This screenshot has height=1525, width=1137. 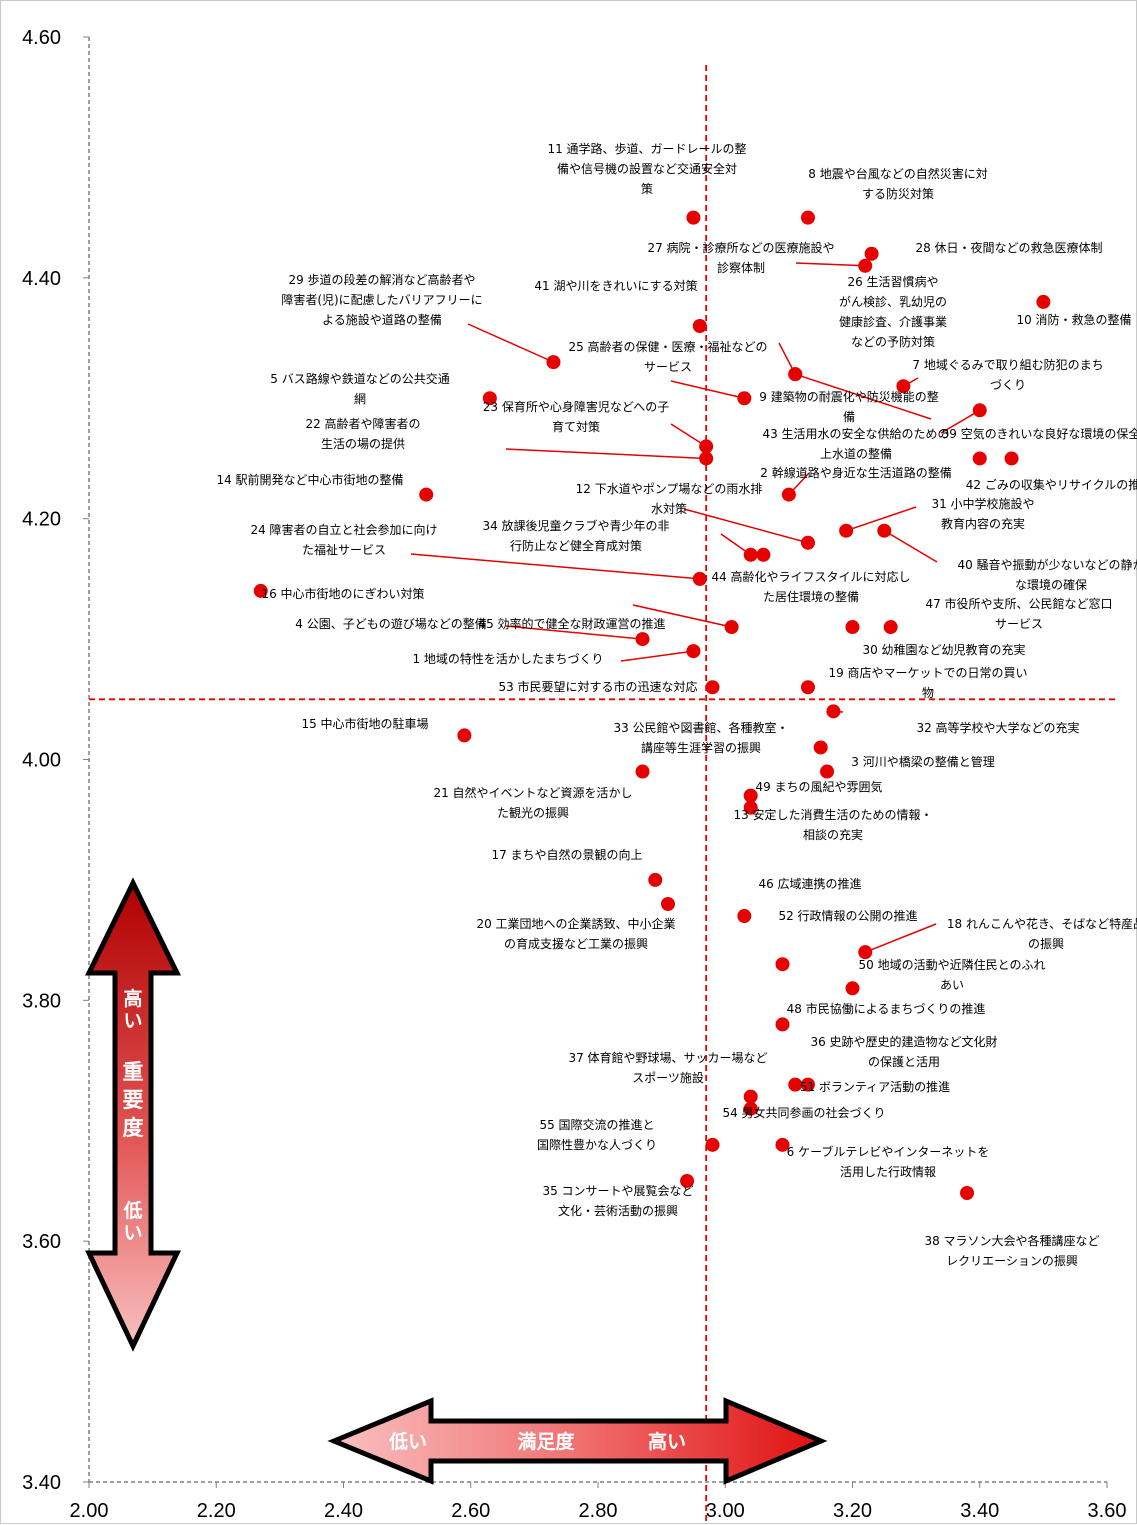 What do you see at coordinates (1051, 484) in the screenshot?
I see `point-label-42: 42 ごみの収集やリサイクルの推進` at bounding box center [1051, 484].